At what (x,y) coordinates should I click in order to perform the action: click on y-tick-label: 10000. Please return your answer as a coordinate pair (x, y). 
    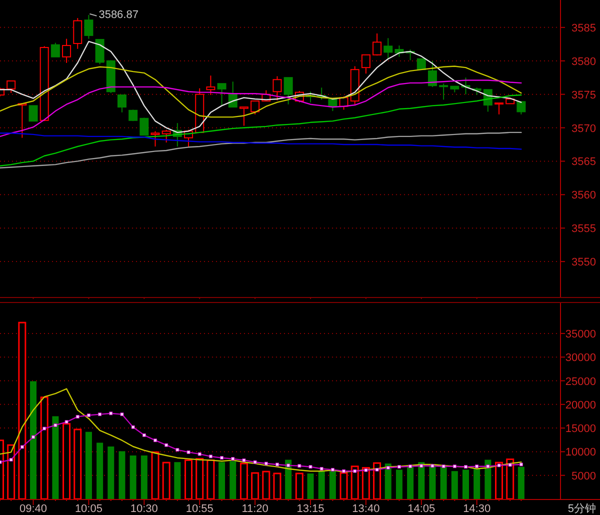
    Looking at the image, I should click on (580, 452).